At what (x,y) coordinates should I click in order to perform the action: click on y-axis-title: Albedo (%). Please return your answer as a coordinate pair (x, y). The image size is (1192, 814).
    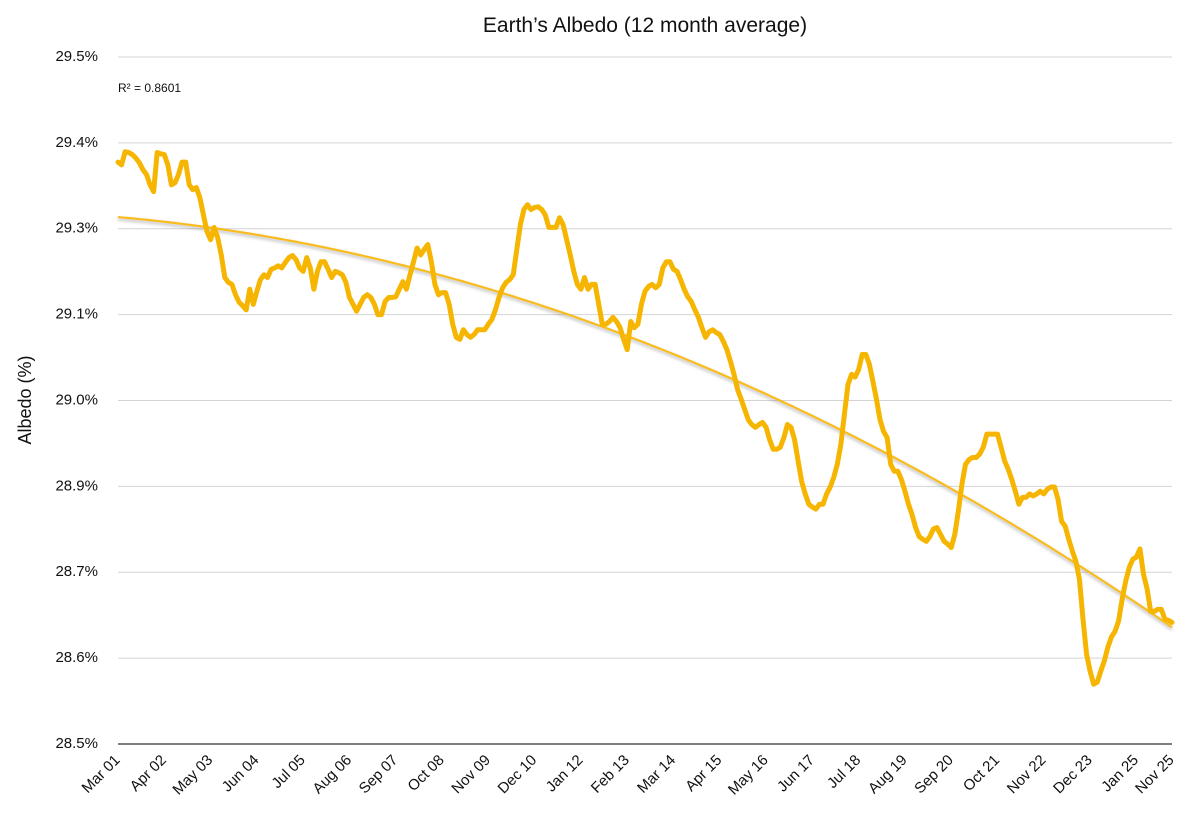
    Looking at the image, I should click on (25, 399).